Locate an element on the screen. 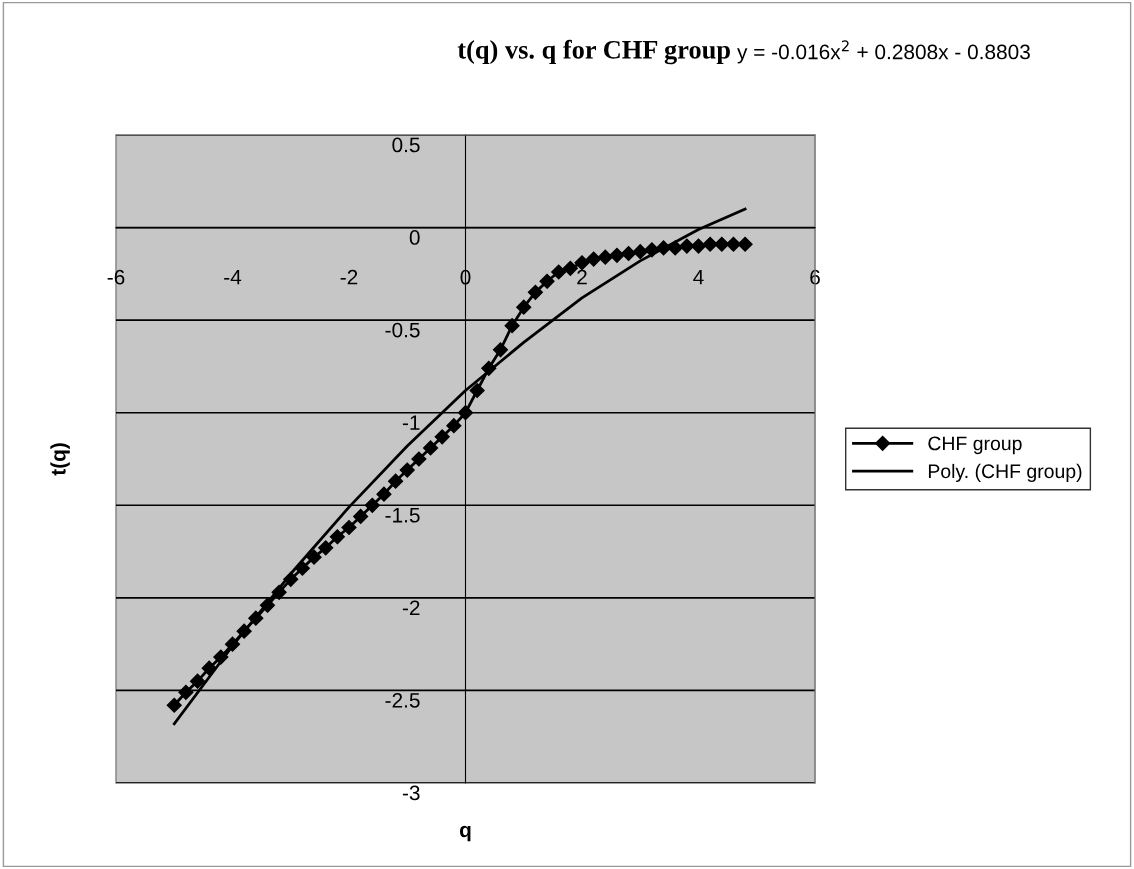 The width and height of the screenshot is (1134, 869). y-tick-label: -2 is located at coordinates (411, 607).